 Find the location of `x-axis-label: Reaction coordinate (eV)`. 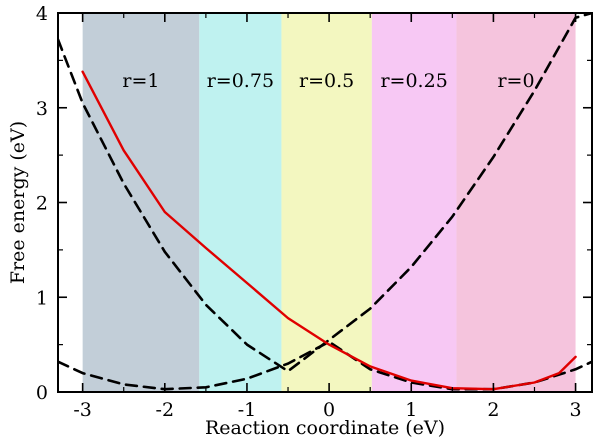

x-axis-label: Reaction coordinate (eV) is located at coordinates (325, 427).